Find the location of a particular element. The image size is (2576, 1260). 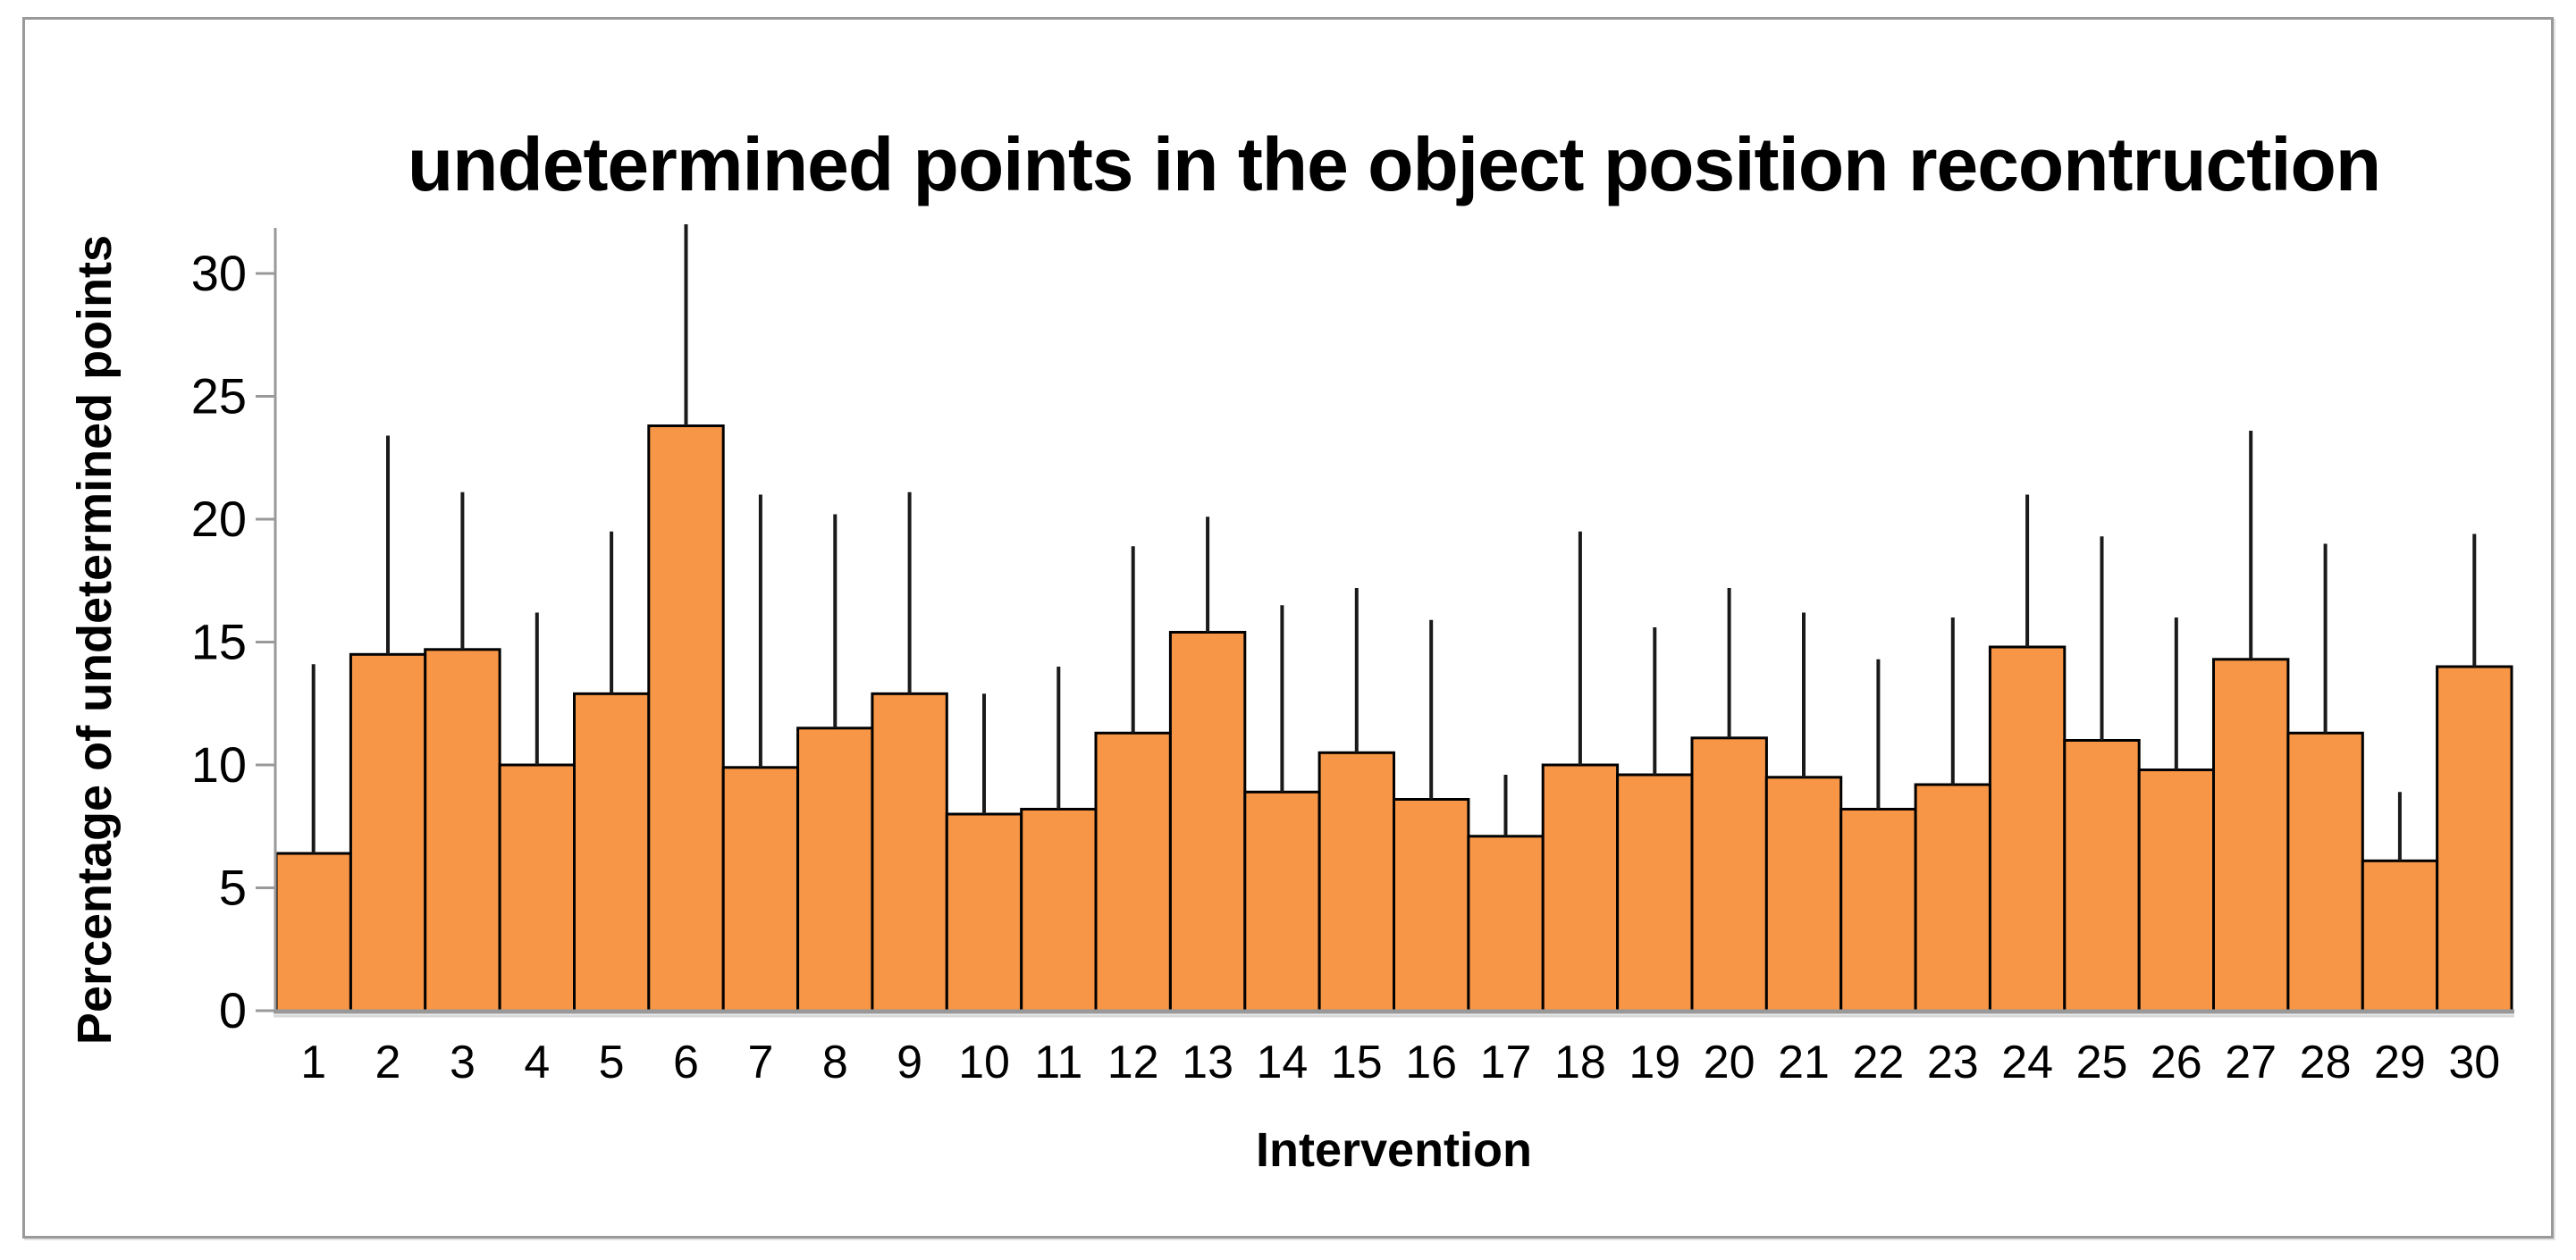

x-tick-label-20: 20 is located at coordinates (1730, 1062).